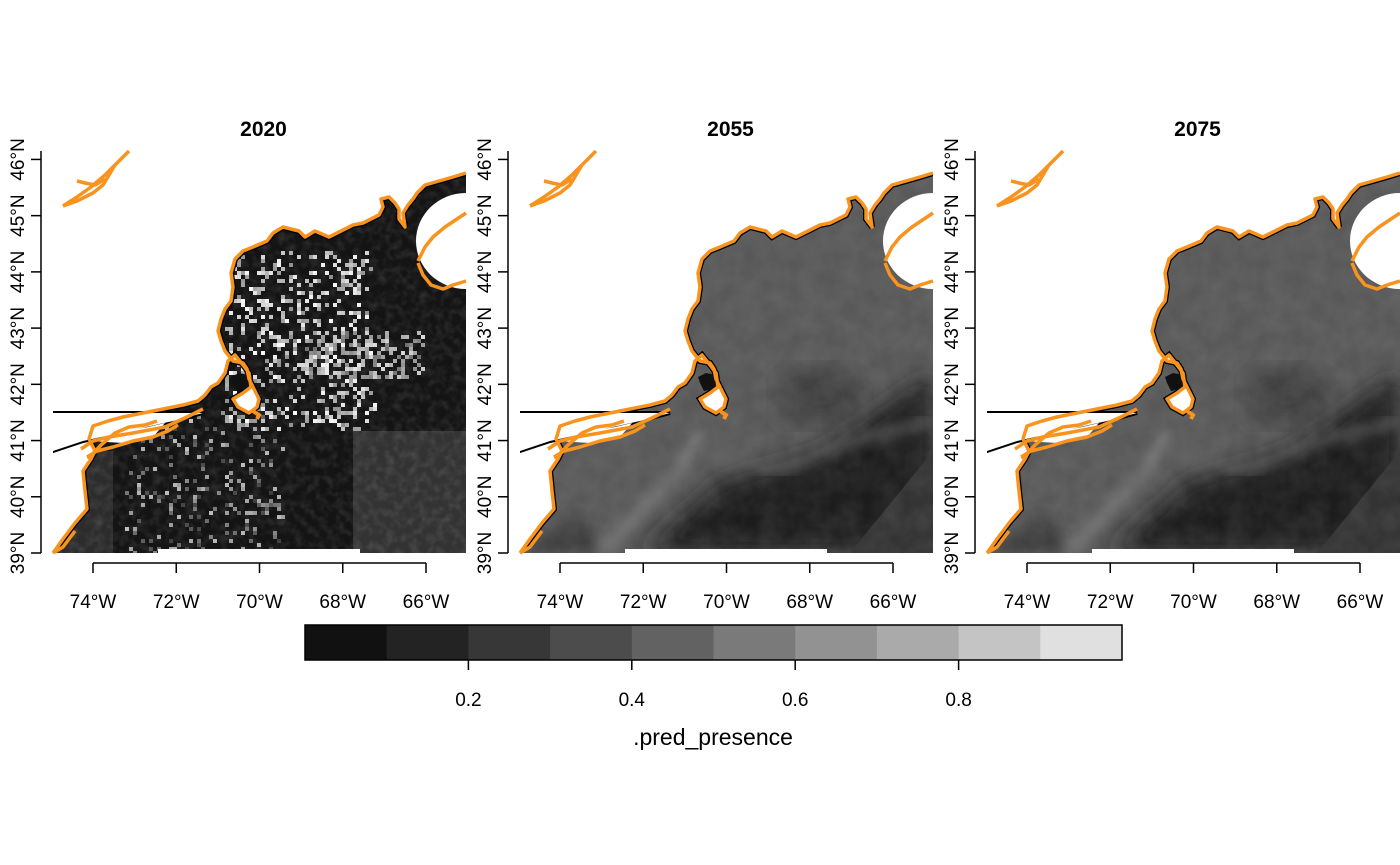  What do you see at coordinates (795, 700) in the screenshot?
I see `legend-tick-label: 0.6` at bounding box center [795, 700].